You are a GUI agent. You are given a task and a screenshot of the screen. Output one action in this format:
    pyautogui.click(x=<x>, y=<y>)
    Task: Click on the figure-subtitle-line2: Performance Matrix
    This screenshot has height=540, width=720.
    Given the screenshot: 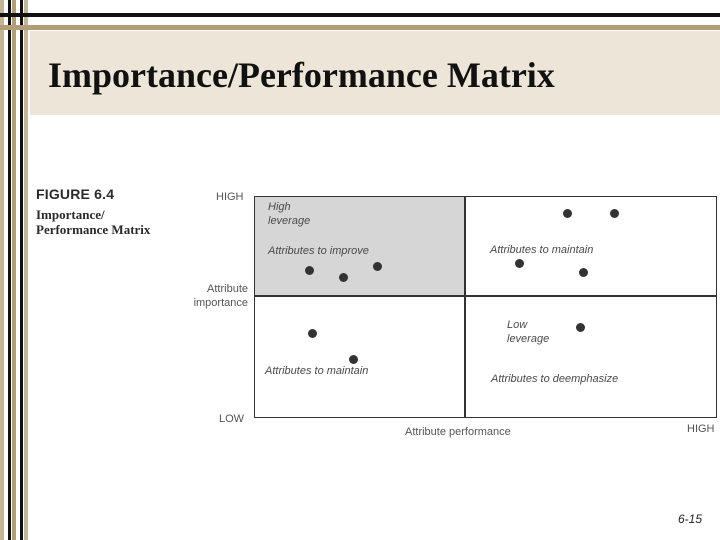 What is the action you would take?
    pyautogui.click(x=93, y=229)
    